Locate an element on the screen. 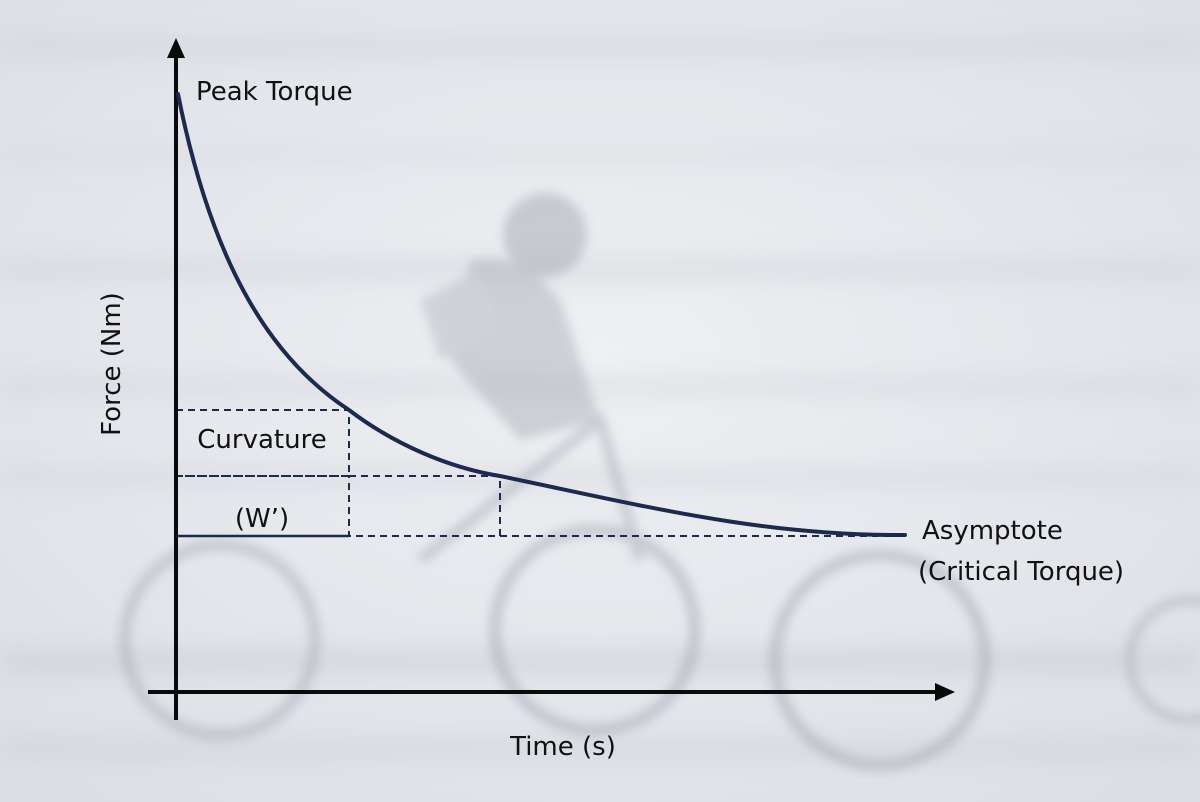 This screenshot has height=802, width=1200. wprime-box-right is located at coordinates (424, 506).